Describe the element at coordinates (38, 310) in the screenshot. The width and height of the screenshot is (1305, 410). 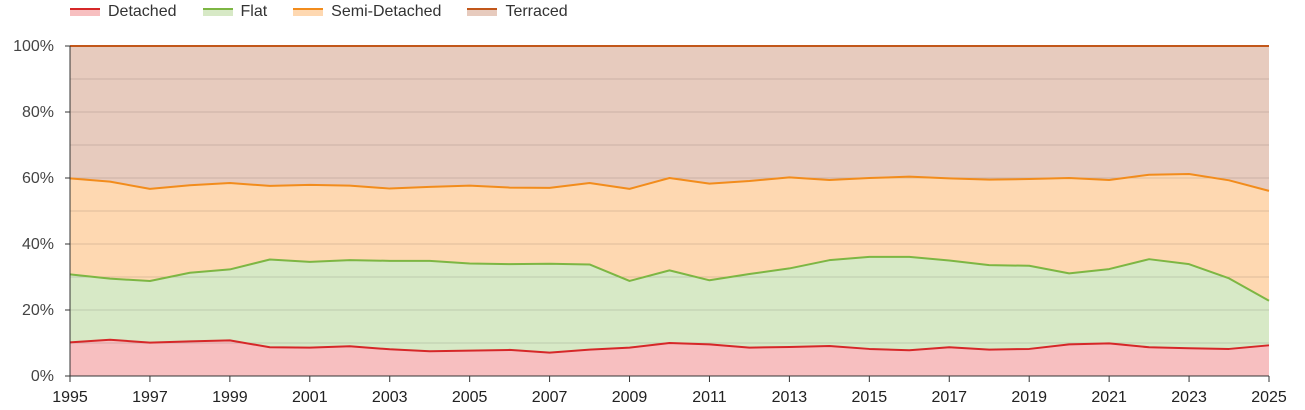
I see `y-tick-label: 20%` at that location.